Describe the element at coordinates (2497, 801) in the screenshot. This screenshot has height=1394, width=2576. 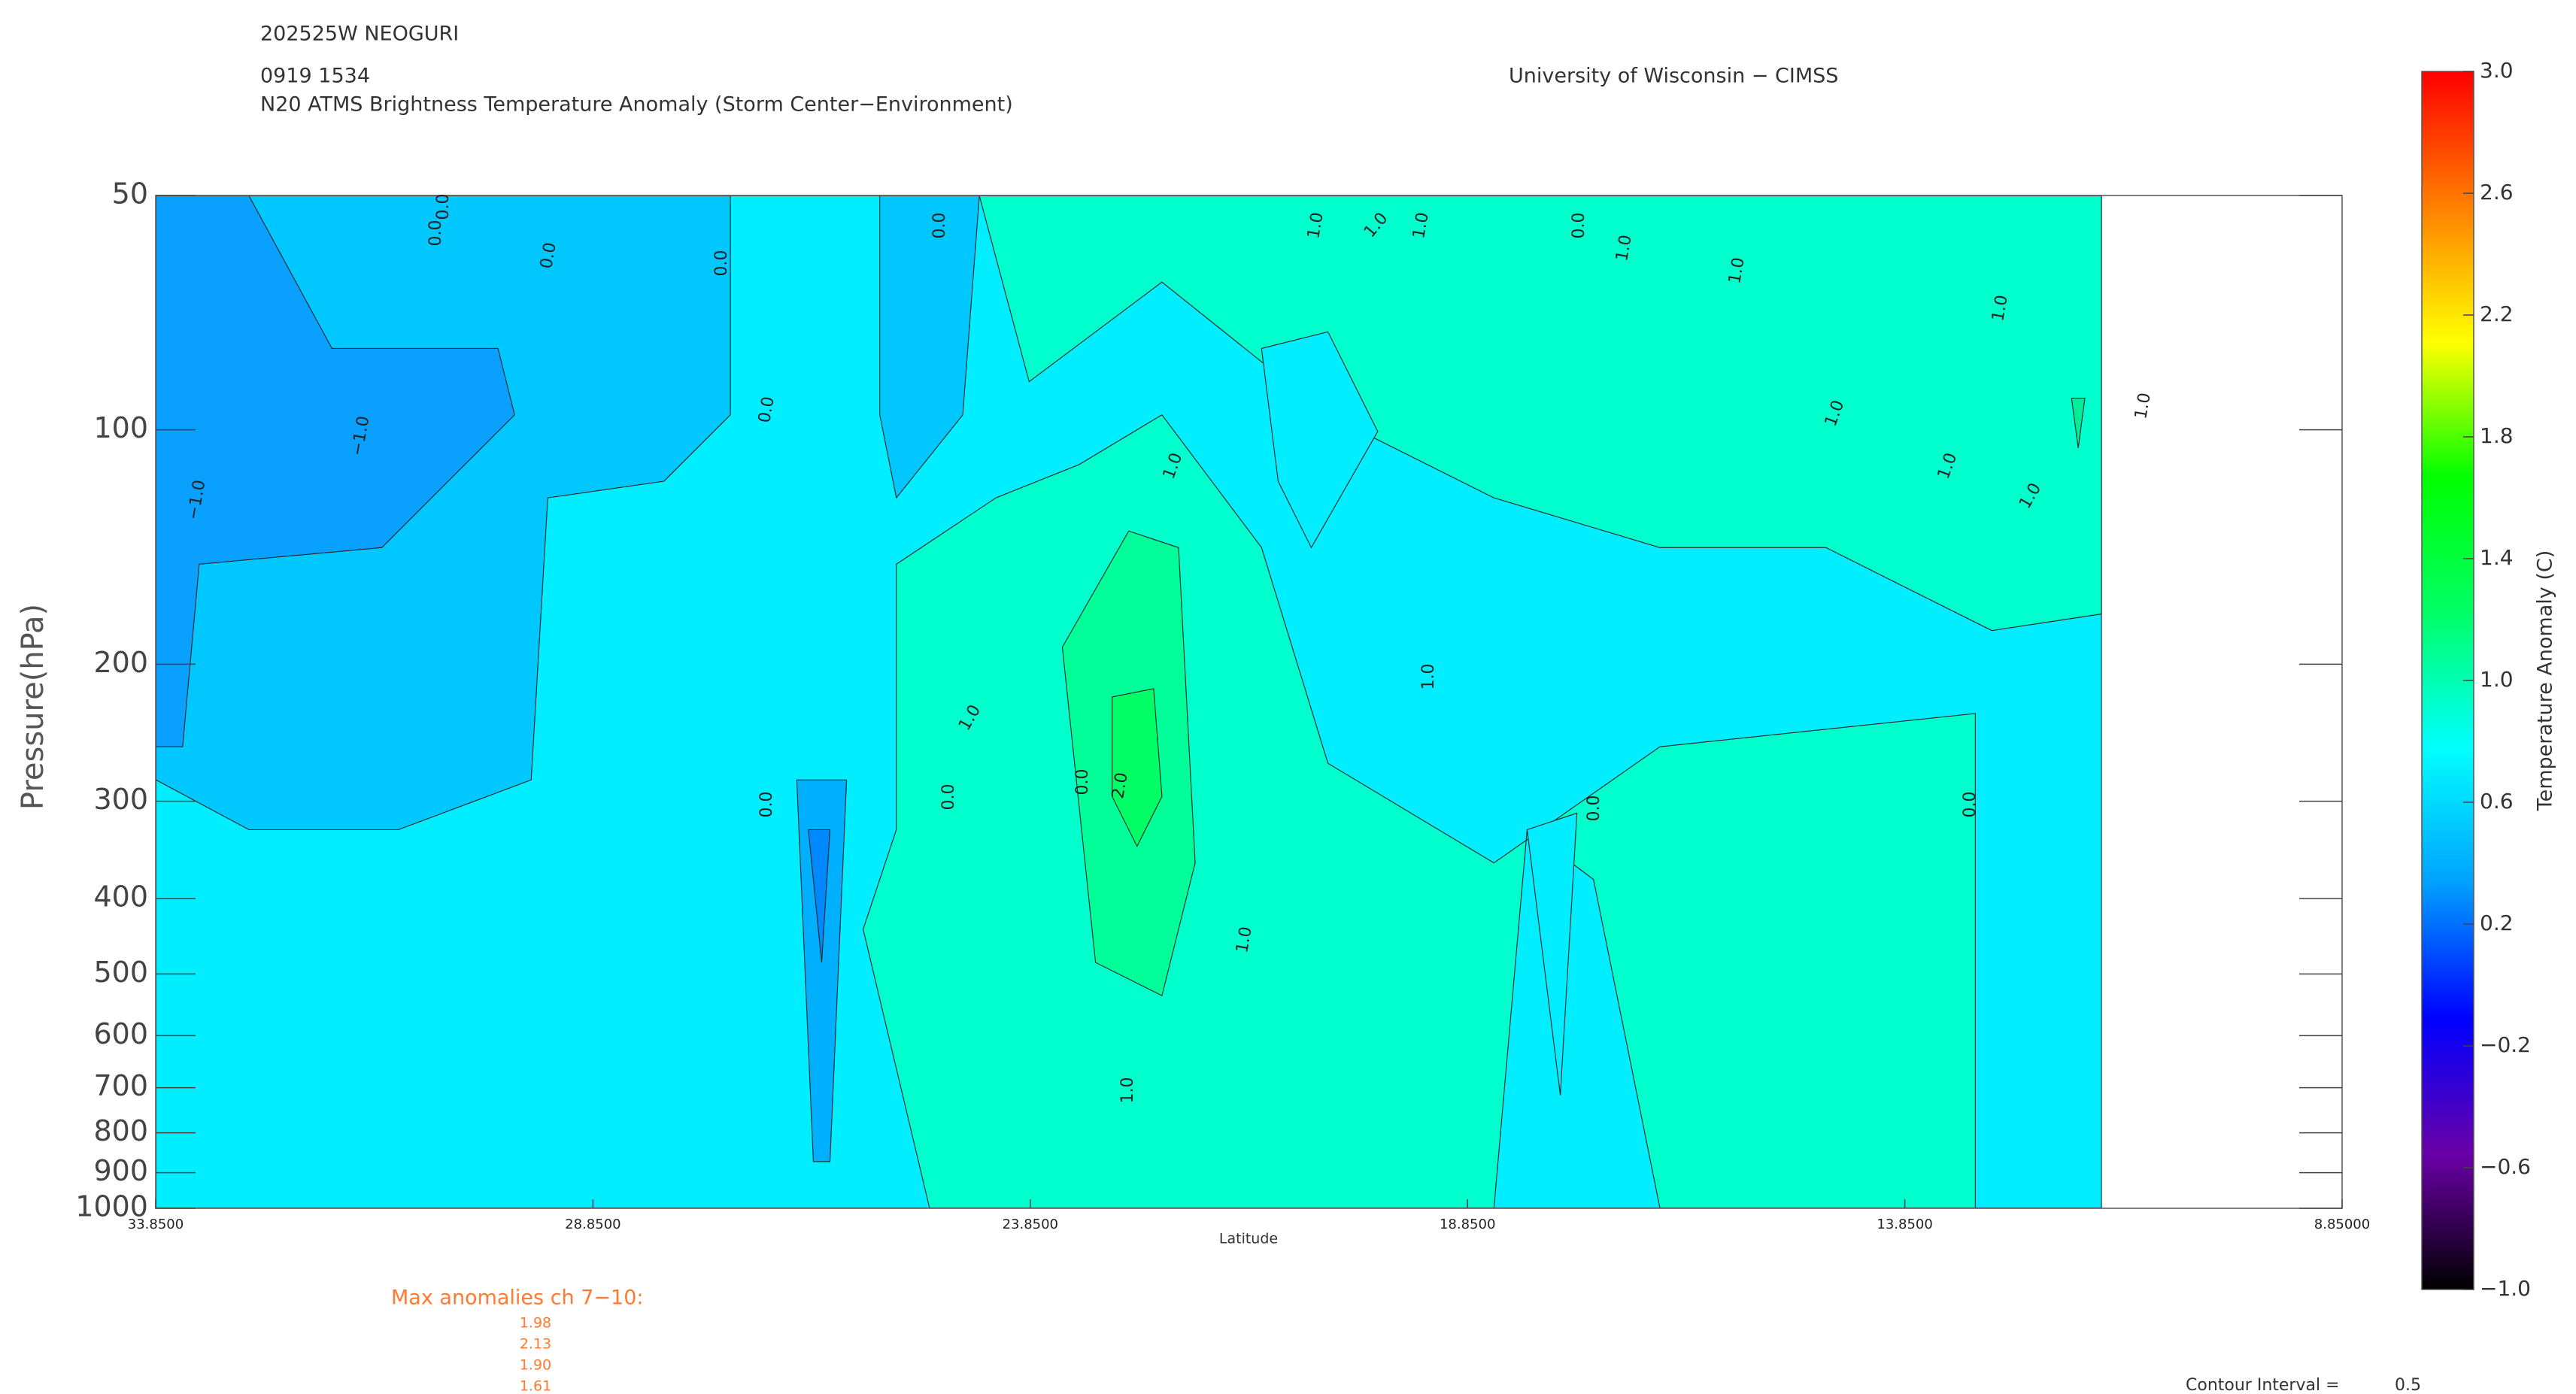
I see `colorbar-tick-label: 0.6` at that location.